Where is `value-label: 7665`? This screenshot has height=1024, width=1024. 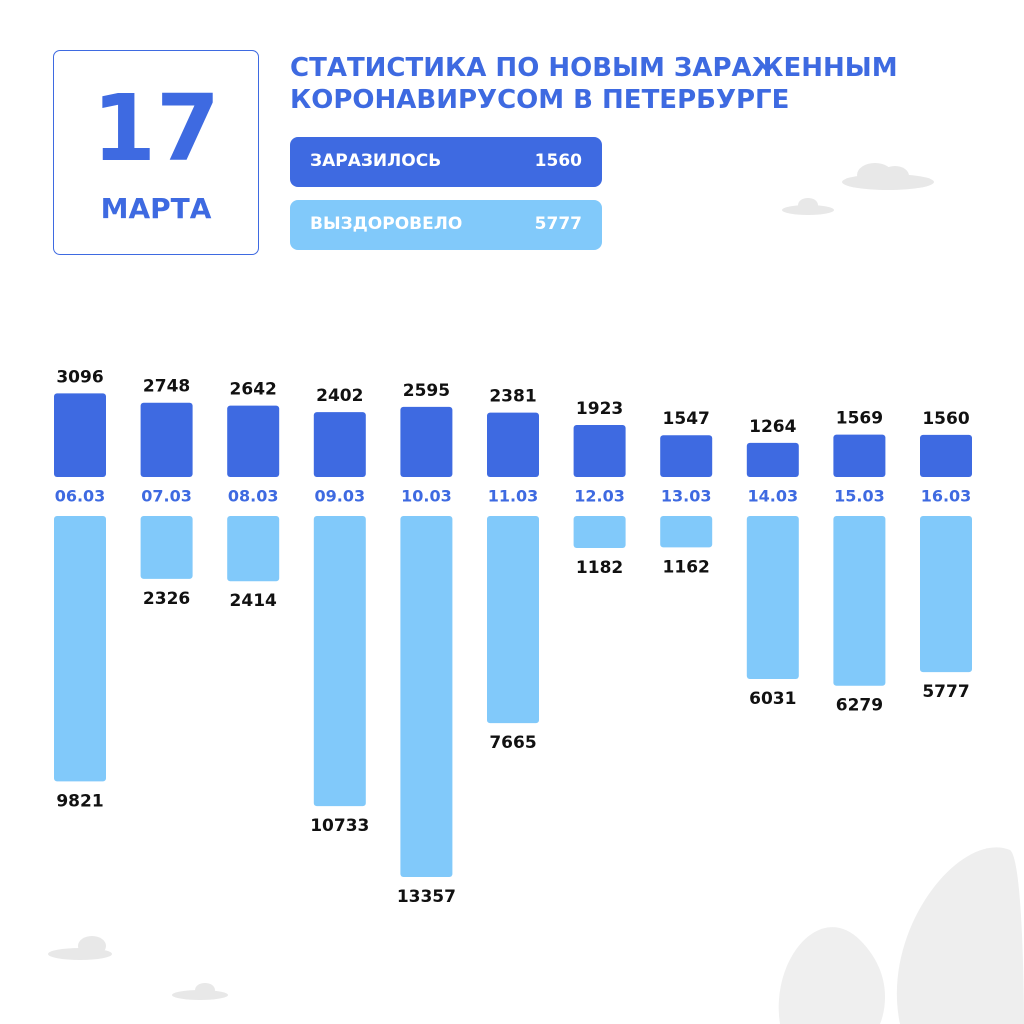 value-label: 7665 is located at coordinates (512, 743).